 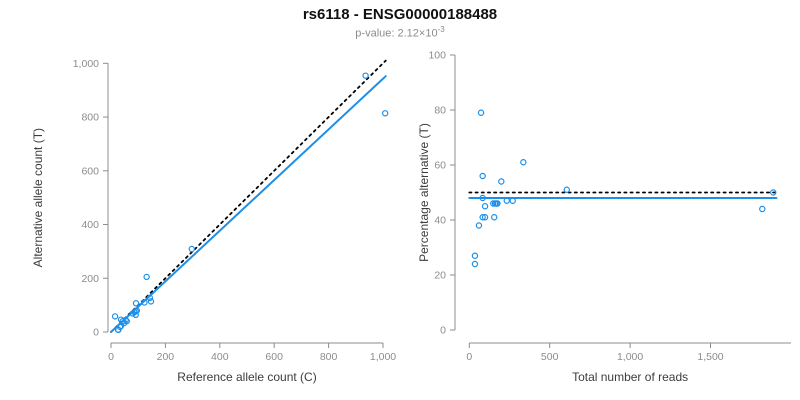 I want to click on pvalue-base: 2.12×10, so click(x=417, y=33).